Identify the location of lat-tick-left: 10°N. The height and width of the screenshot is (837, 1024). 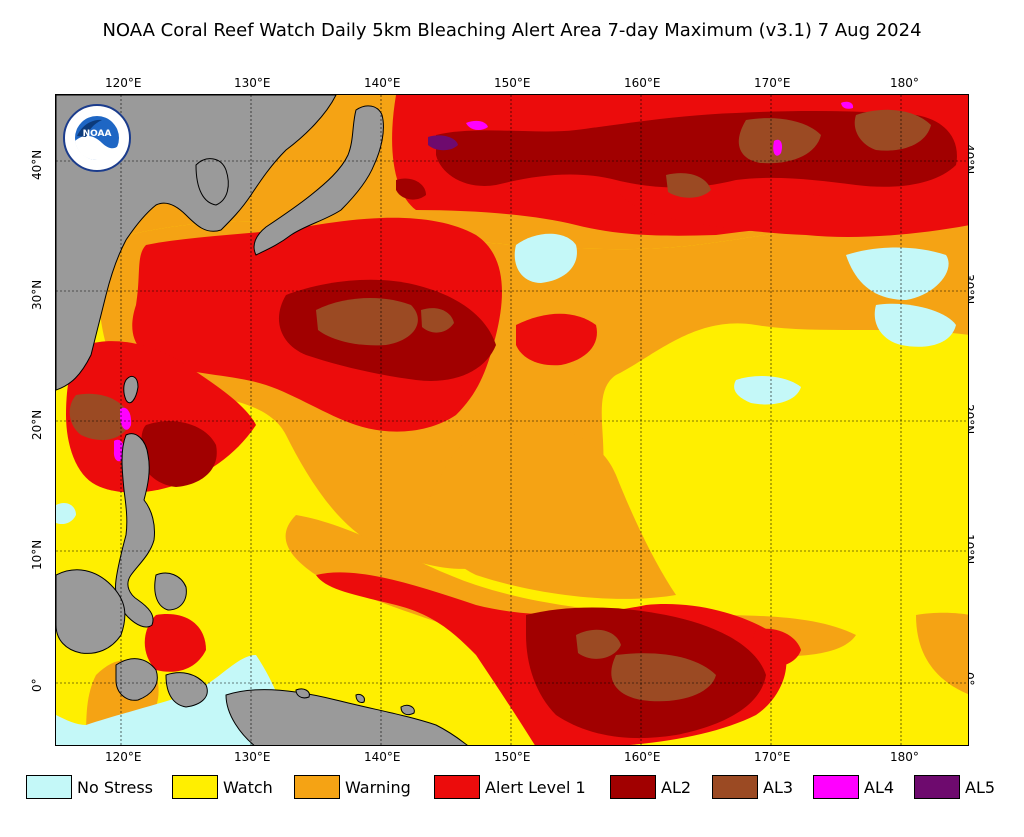
(37, 554).